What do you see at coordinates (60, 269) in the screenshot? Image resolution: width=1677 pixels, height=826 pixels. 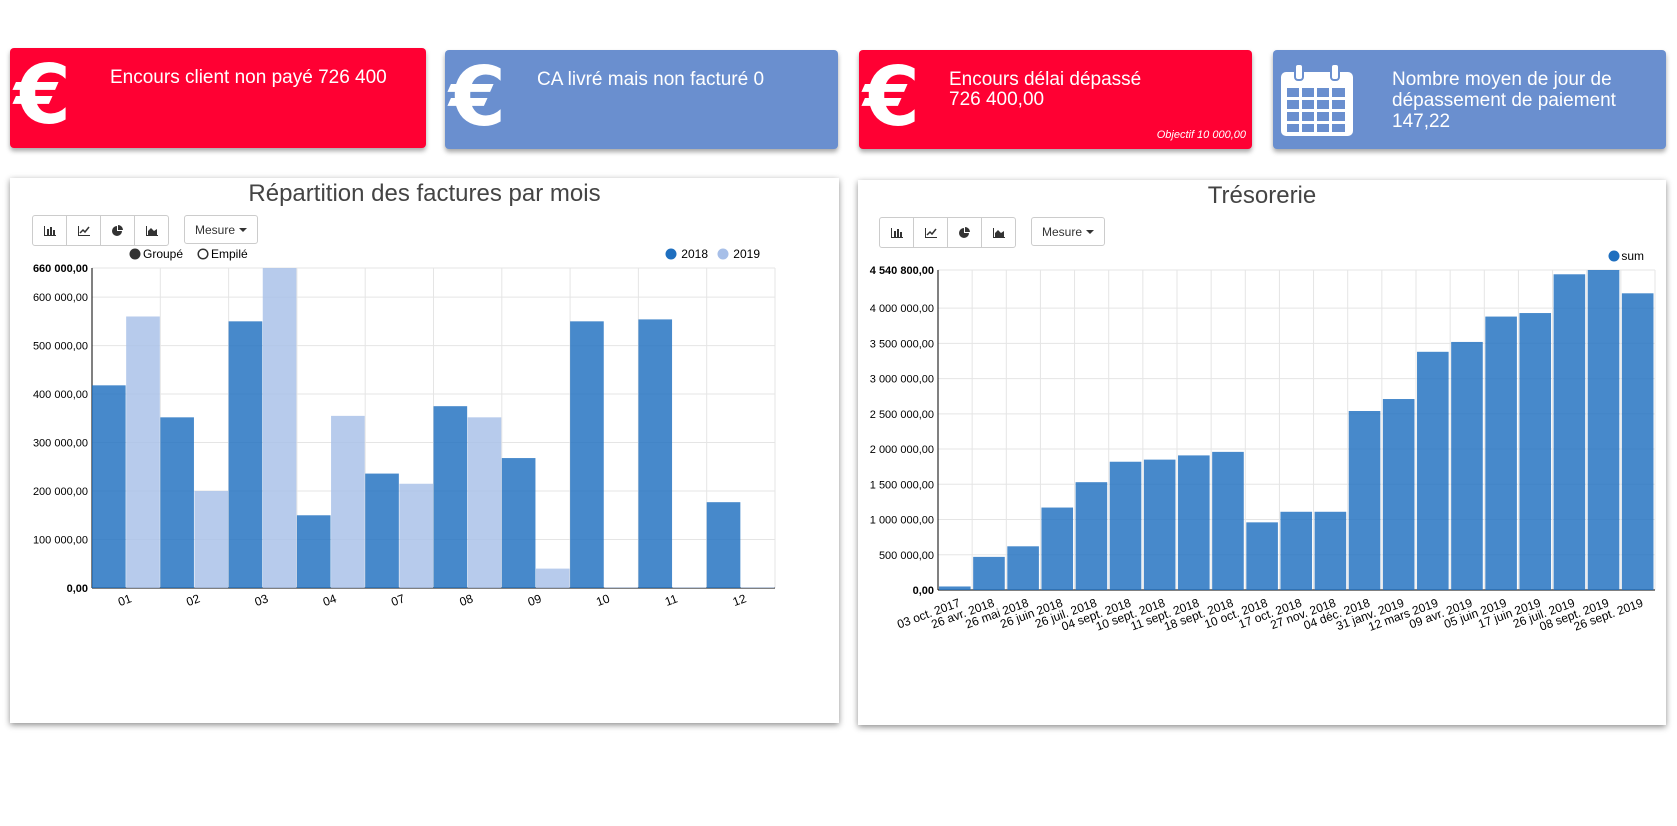 I see `y-tick-label: 660 000,00` at bounding box center [60, 269].